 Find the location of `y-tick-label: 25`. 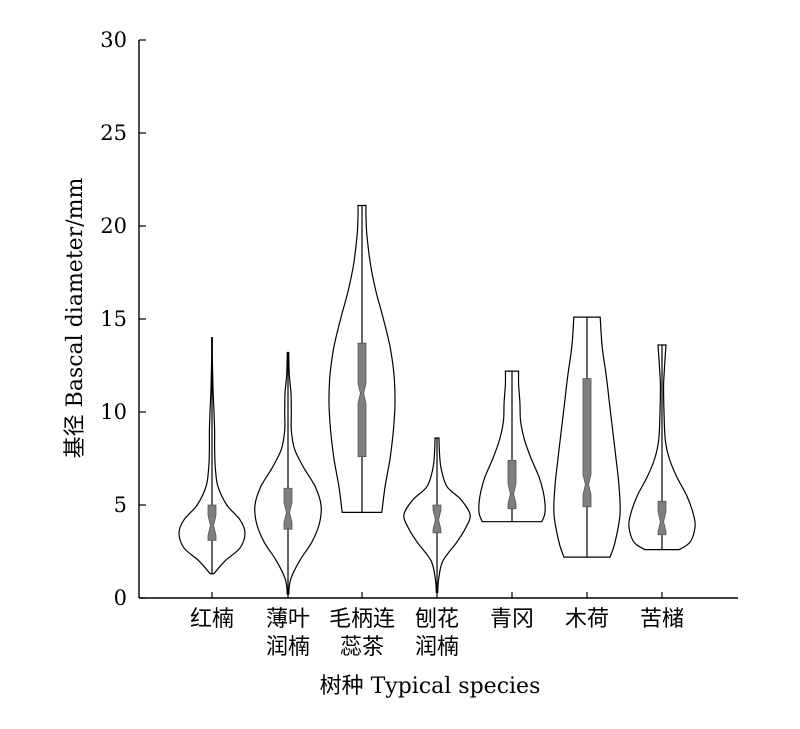

y-tick-label: 25 is located at coordinates (113, 133).